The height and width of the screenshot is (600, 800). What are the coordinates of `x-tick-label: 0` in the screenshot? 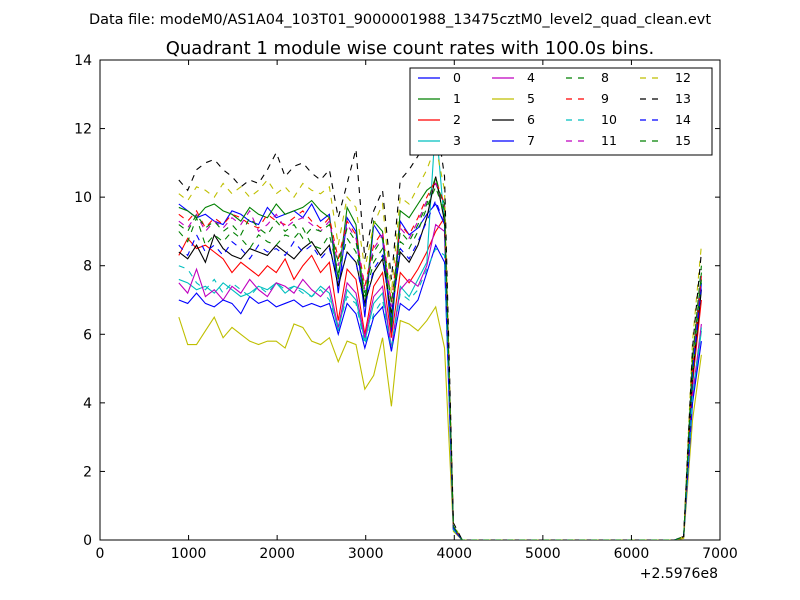 It's located at (100, 554).